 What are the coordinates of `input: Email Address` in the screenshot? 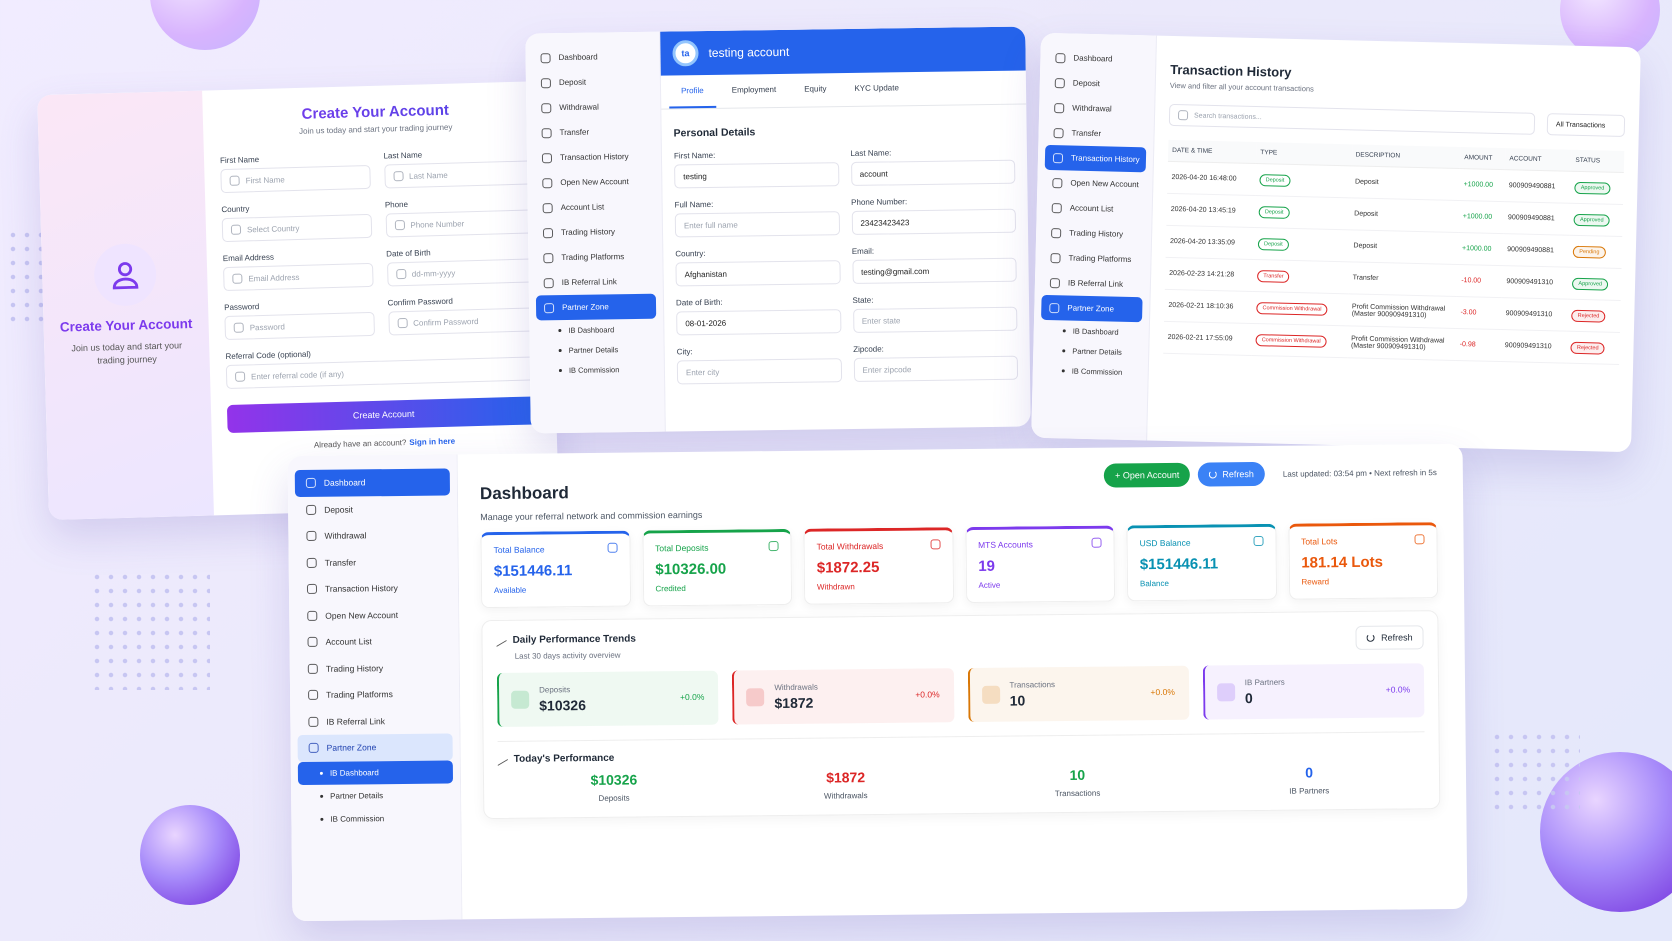 It's located at (298, 277).